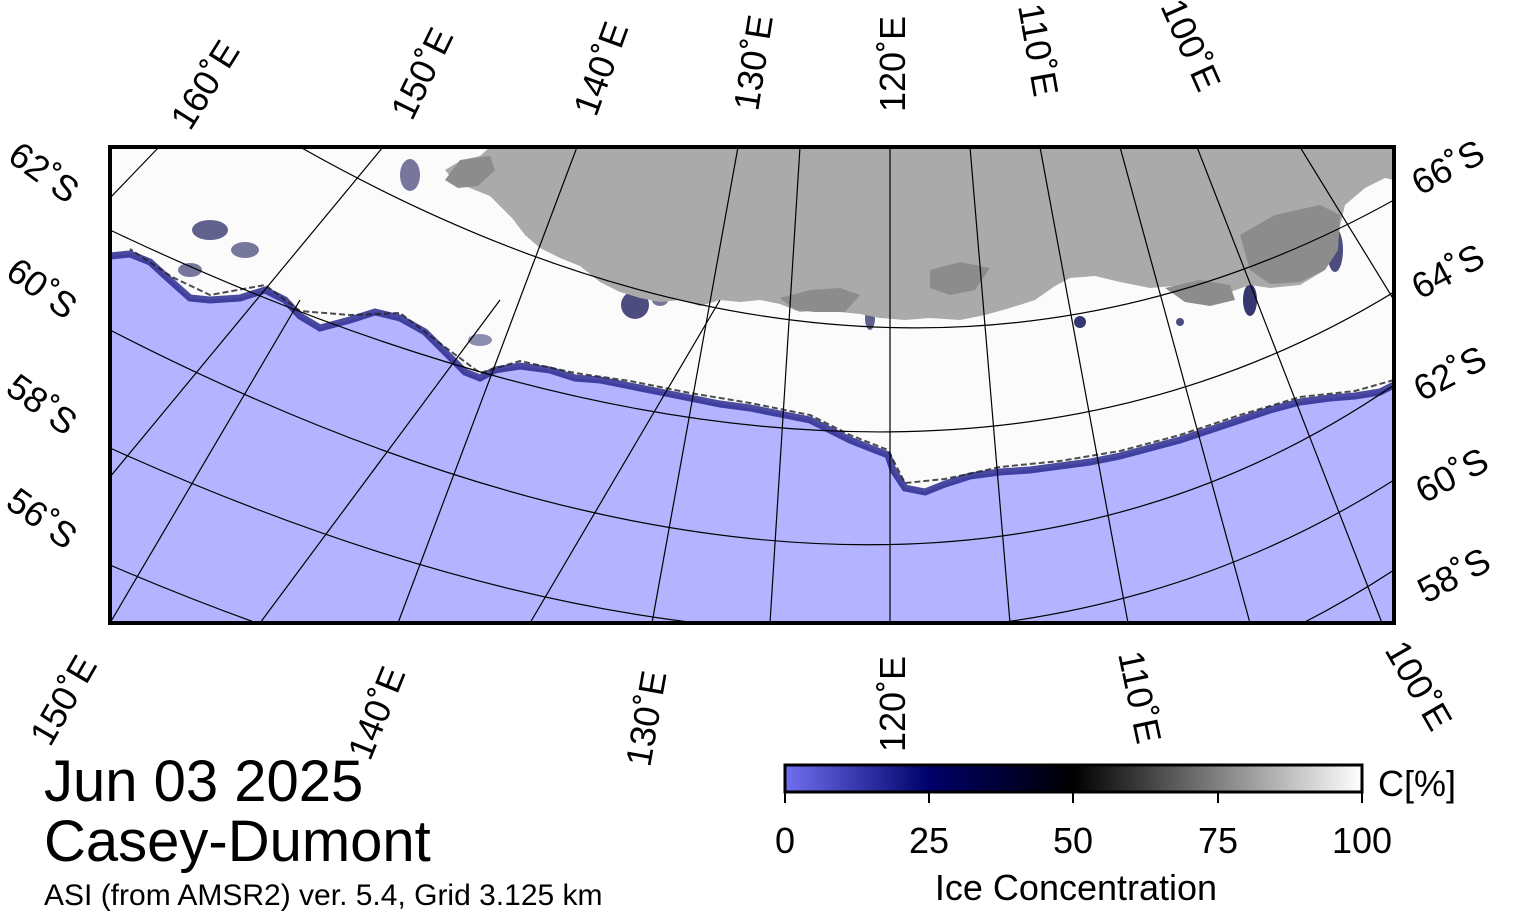  What do you see at coordinates (421, 73) in the screenshot?
I see `lon-label-top: 150˚E` at bounding box center [421, 73].